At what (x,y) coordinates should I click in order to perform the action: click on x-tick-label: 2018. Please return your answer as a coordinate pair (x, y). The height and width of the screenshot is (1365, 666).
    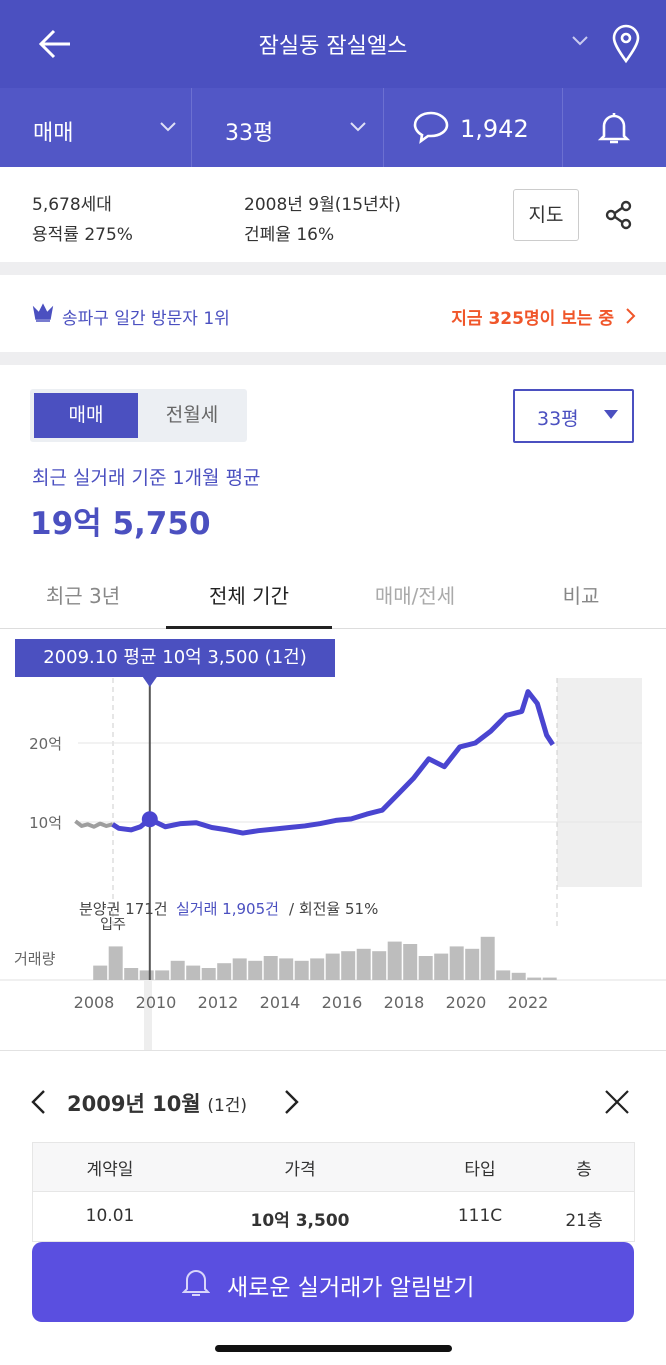
    Looking at the image, I should click on (404, 1002).